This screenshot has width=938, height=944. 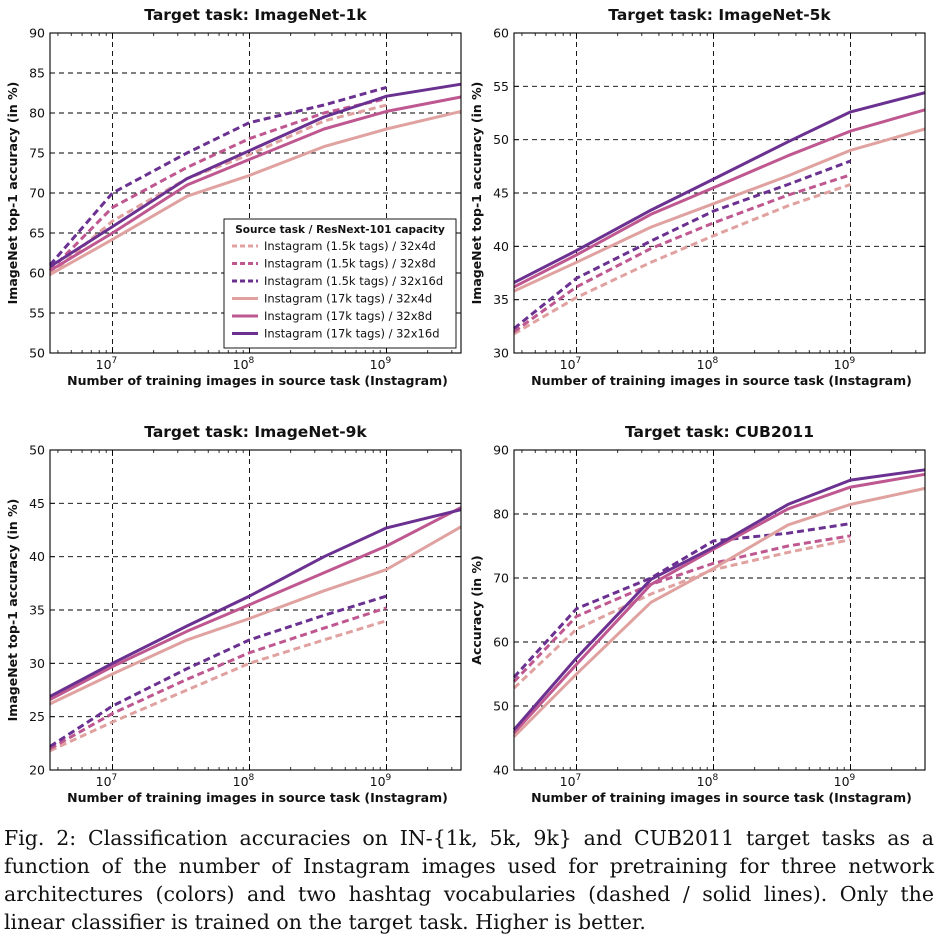 I want to click on chart-title: Target task: ImageNet-1k, so click(x=255, y=15).